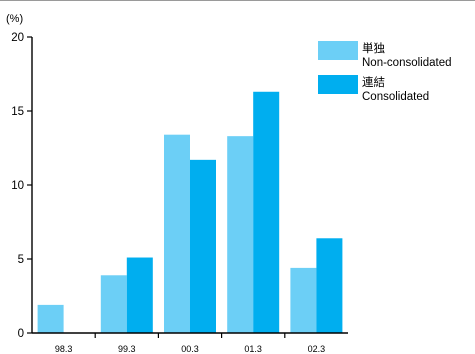 The image size is (475, 354). What do you see at coordinates (373, 48) in the screenshot?
I see `legend-label-ja-non-consolidated: 単独` at bounding box center [373, 48].